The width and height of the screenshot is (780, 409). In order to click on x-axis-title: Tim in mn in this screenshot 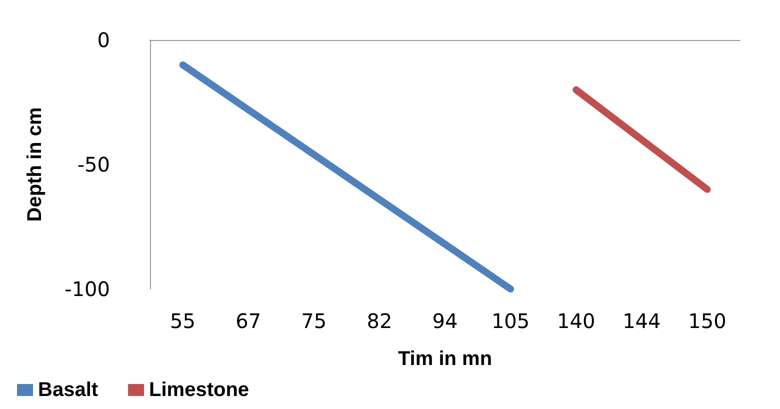, I will do `click(445, 359)`.